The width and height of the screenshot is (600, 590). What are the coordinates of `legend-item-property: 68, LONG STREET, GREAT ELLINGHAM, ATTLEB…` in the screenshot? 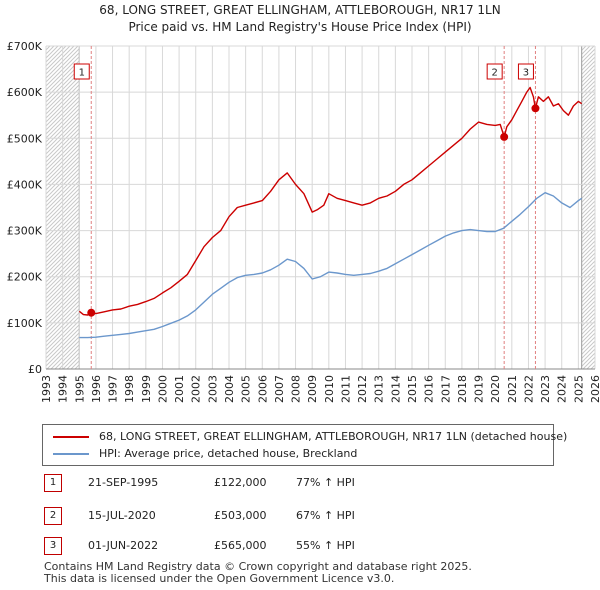 It's located at (310, 436).